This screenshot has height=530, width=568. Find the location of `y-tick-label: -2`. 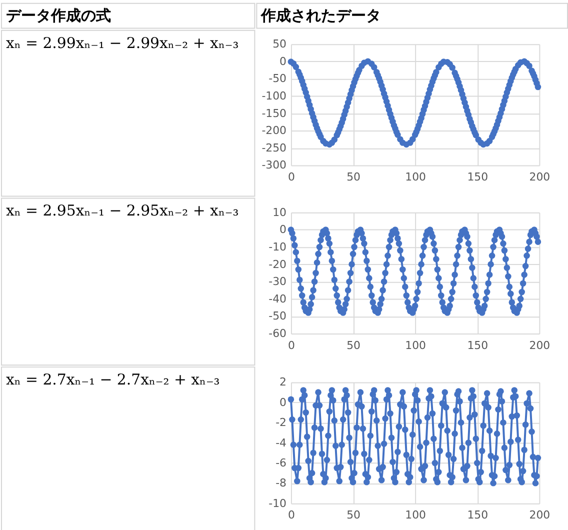

y-tick-label: -2 is located at coordinates (281, 423).